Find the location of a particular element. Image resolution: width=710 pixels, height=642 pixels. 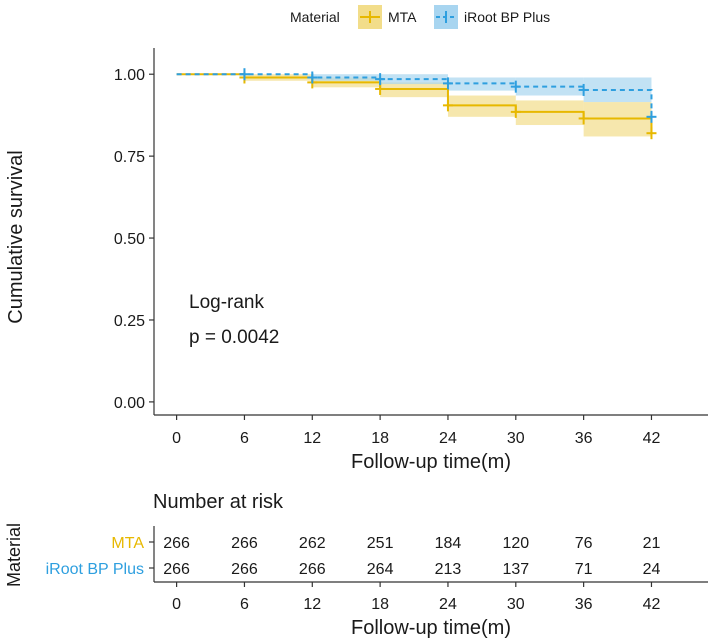

risk-x-tick-label: 0 is located at coordinates (176, 604).